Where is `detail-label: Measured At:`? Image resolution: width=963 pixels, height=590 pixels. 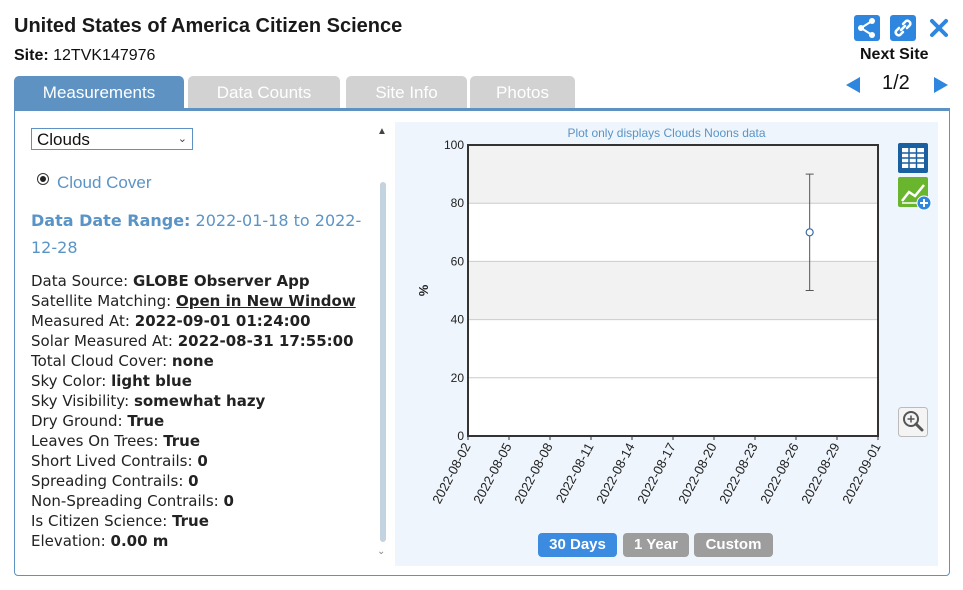 detail-label: Measured At: is located at coordinates (80, 321).